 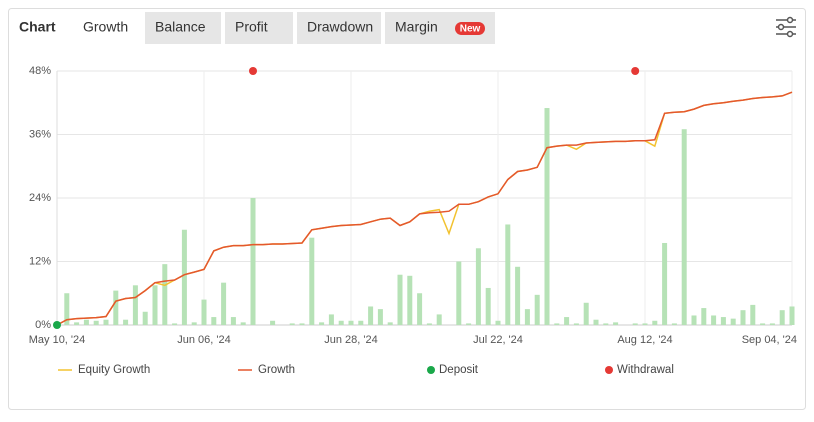 I want to click on tab-label: Drawdown, so click(x=340, y=27).